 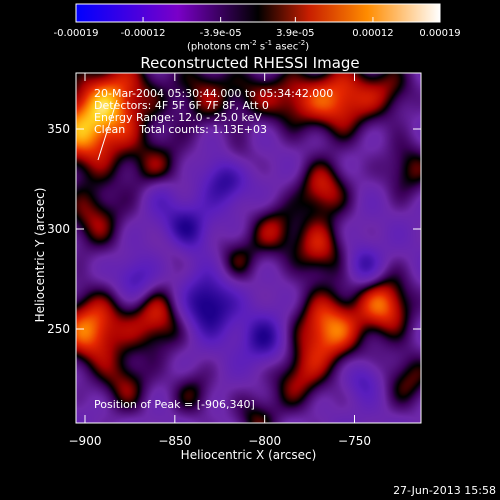 What do you see at coordinates (372, 33) in the screenshot?
I see `colorbar-tick-label: 0.00012` at bounding box center [372, 33].